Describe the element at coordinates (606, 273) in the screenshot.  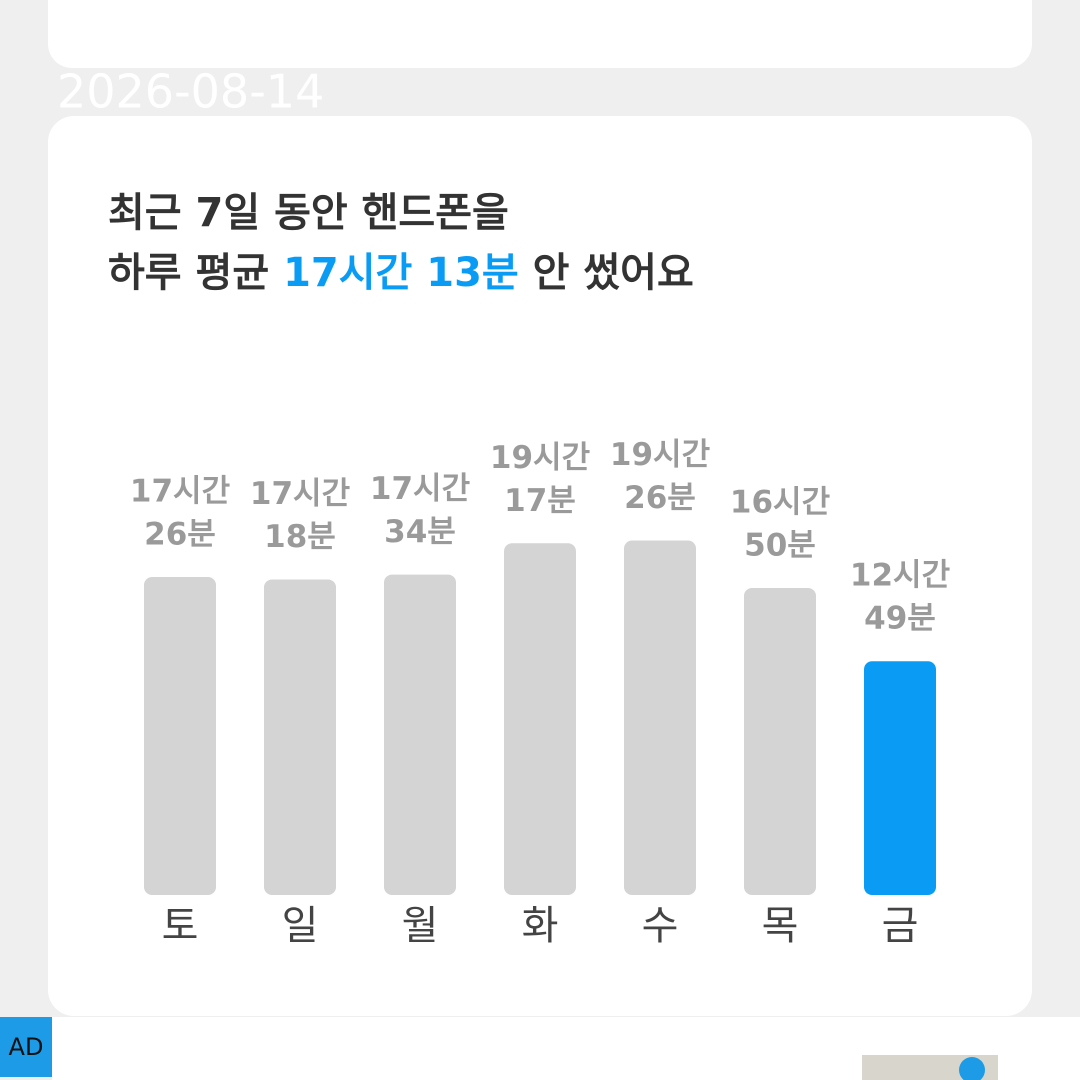
I see `title-text: 안 썼어요` at that location.